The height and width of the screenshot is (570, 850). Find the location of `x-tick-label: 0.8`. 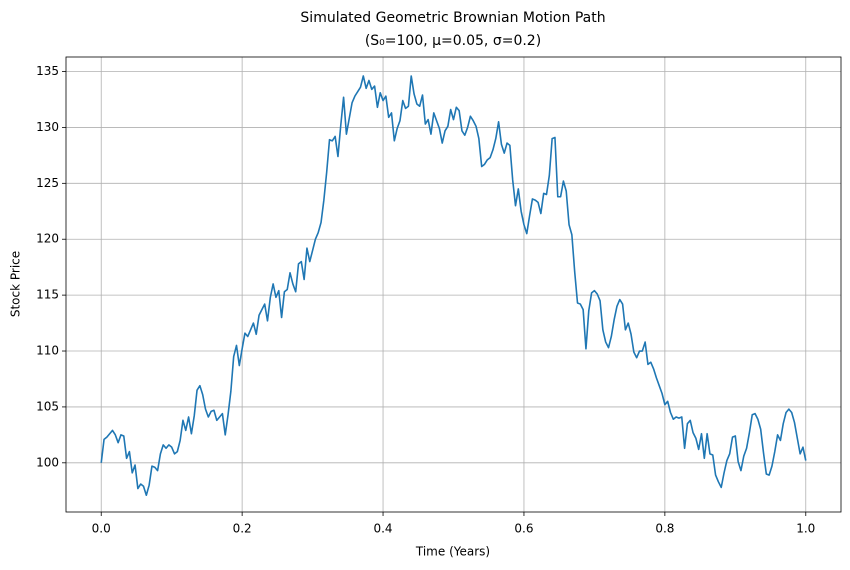

x-tick-label: 0.8 is located at coordinates (664, 529).